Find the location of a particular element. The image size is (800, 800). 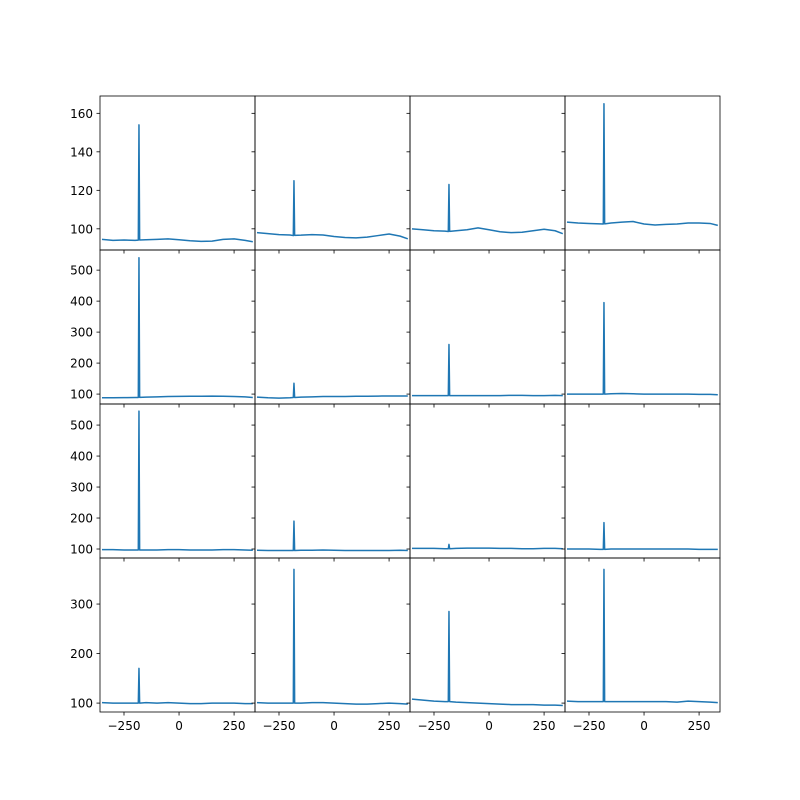

y-tick-label: 120 is located at coordinates (81, 191).